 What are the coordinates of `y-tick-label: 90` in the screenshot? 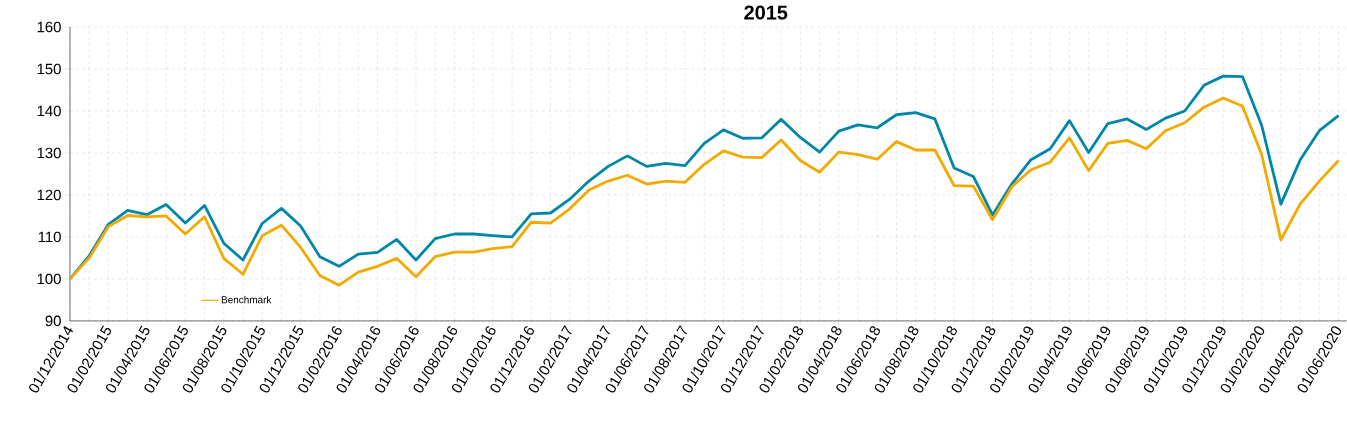 It's located at (53, 321).